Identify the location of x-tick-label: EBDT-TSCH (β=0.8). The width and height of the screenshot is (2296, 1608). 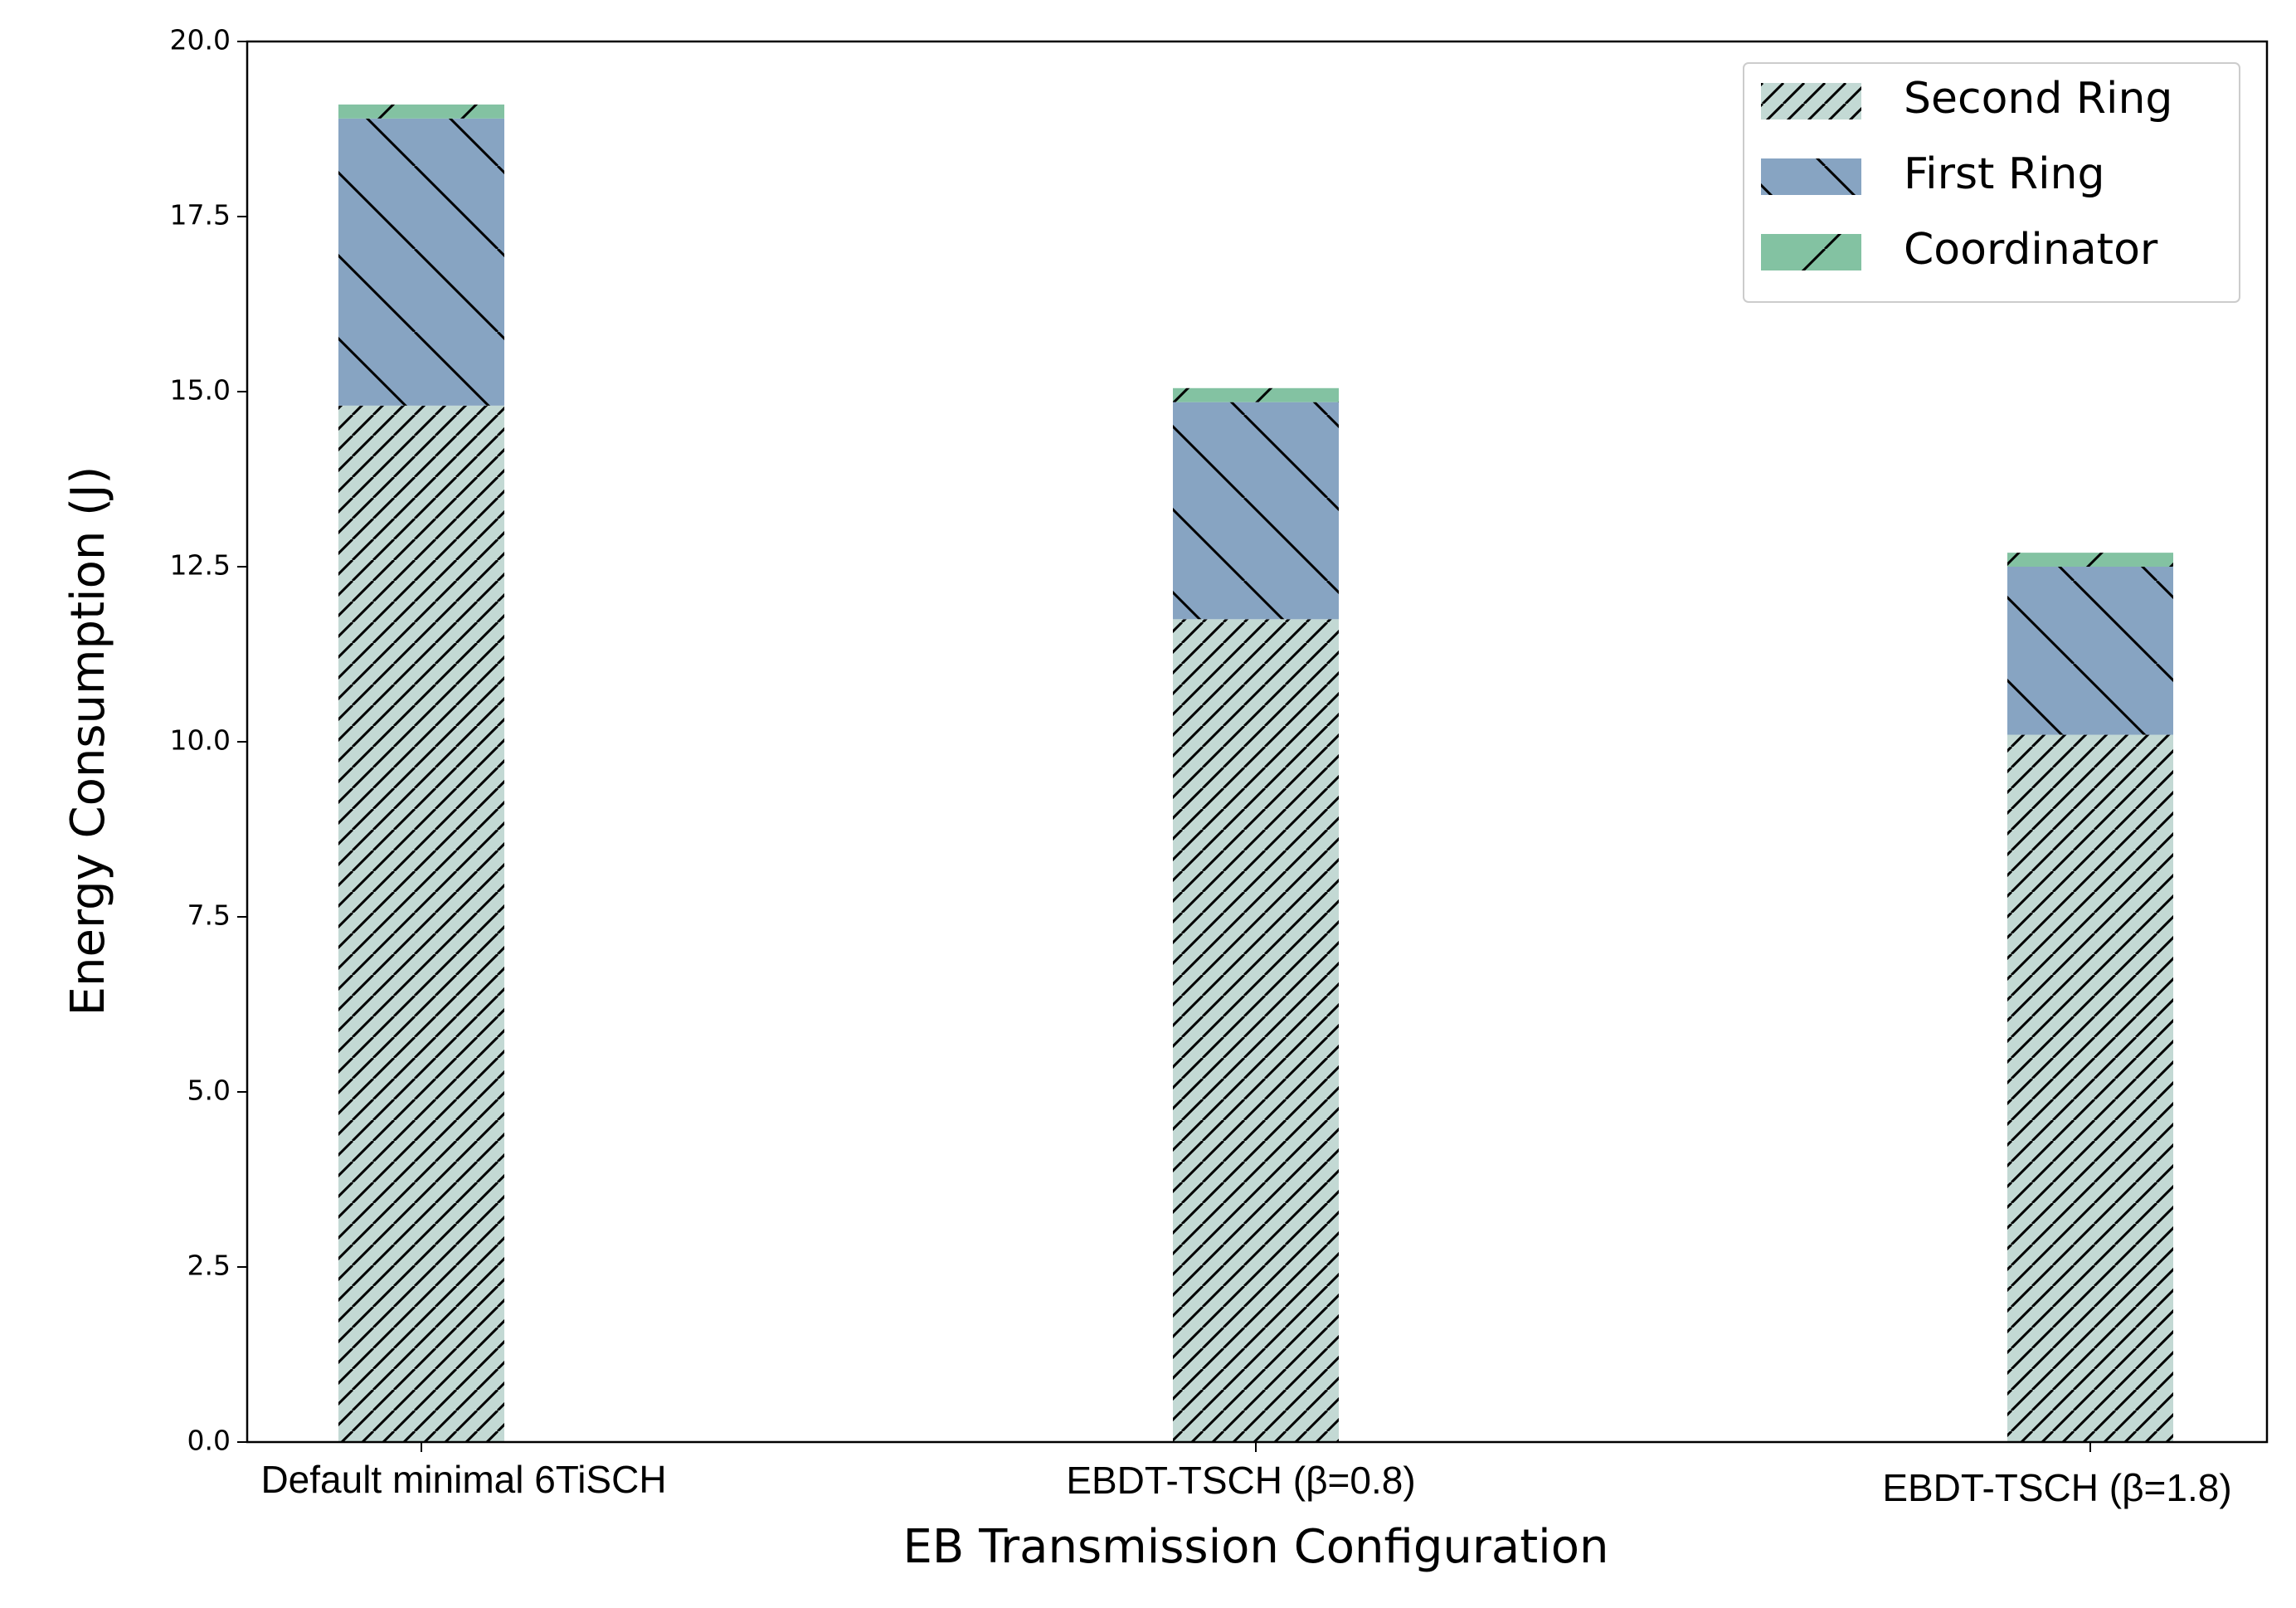
(1240, 1481).